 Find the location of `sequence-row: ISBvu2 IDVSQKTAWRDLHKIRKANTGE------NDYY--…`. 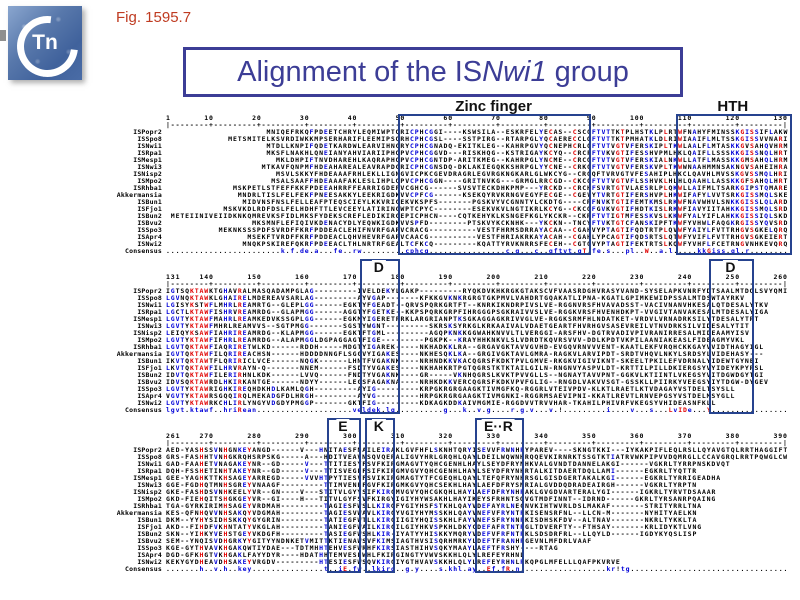

sequence-row: ISBvu2 IDVSQKTAWRDLHKIRKANTGE------NDYY--… is located at coordinates (443, 382).